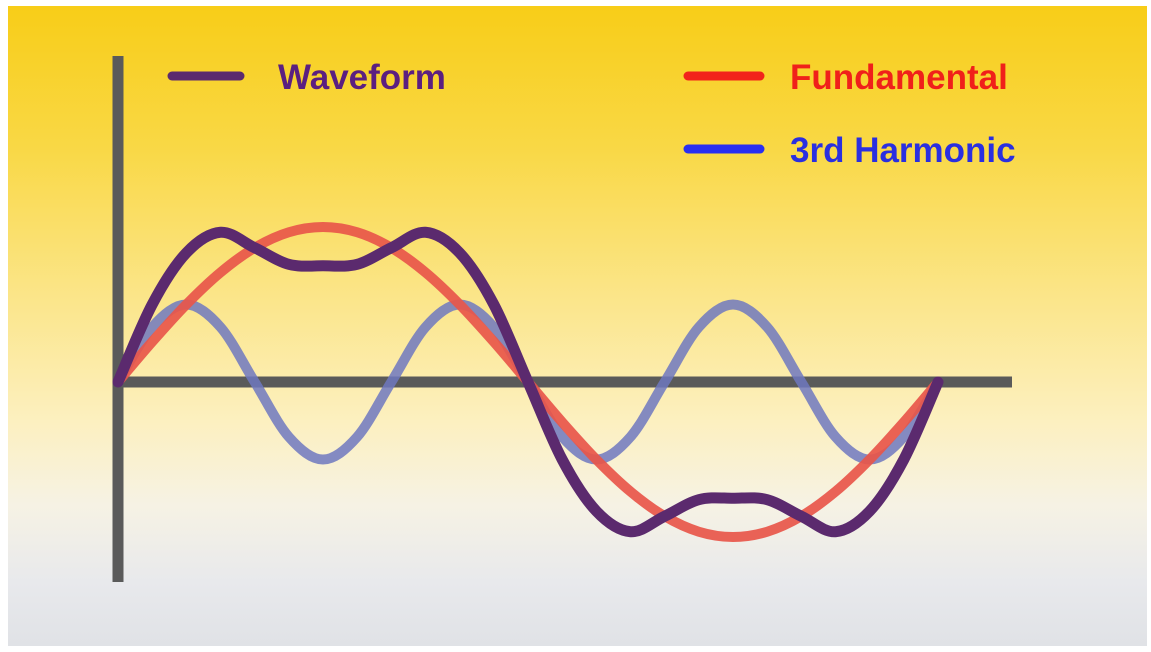 The image size is (1151, 652). What do you see at coordinates (899, 77) in the screenshot?
I see `legend-label-fundamental: Fundamental` at bounding box center [899, 77].